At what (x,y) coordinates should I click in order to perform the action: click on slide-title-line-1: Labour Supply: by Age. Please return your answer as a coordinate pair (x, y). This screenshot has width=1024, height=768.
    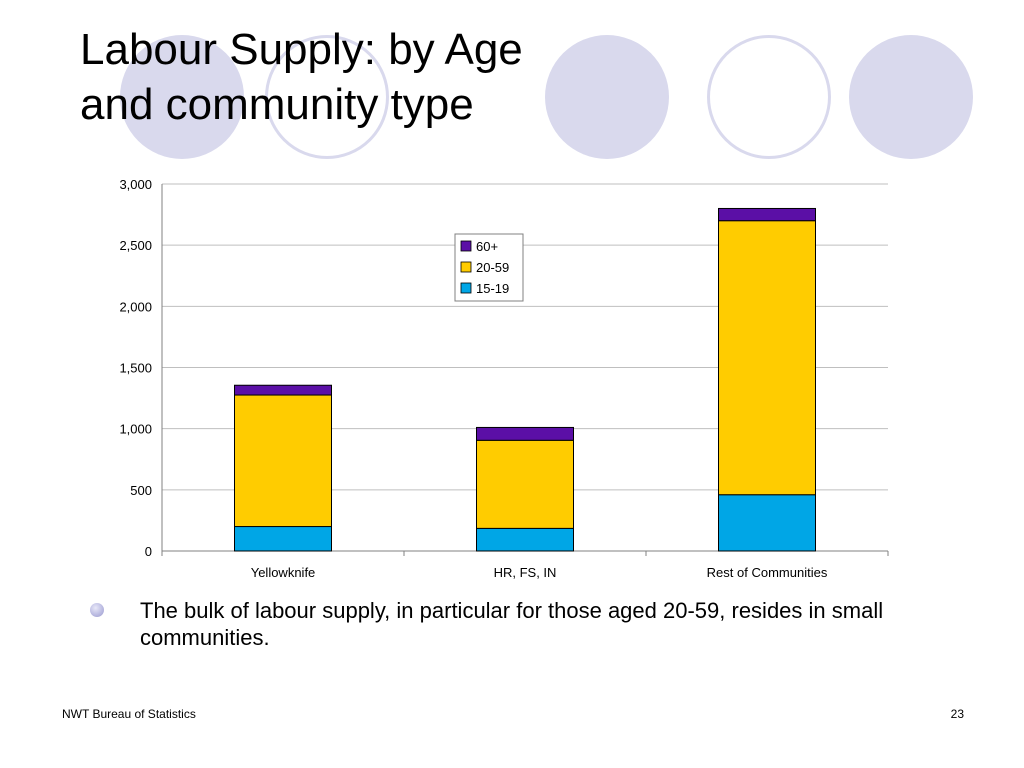
    Looking at the image, I should click on (301, 49).